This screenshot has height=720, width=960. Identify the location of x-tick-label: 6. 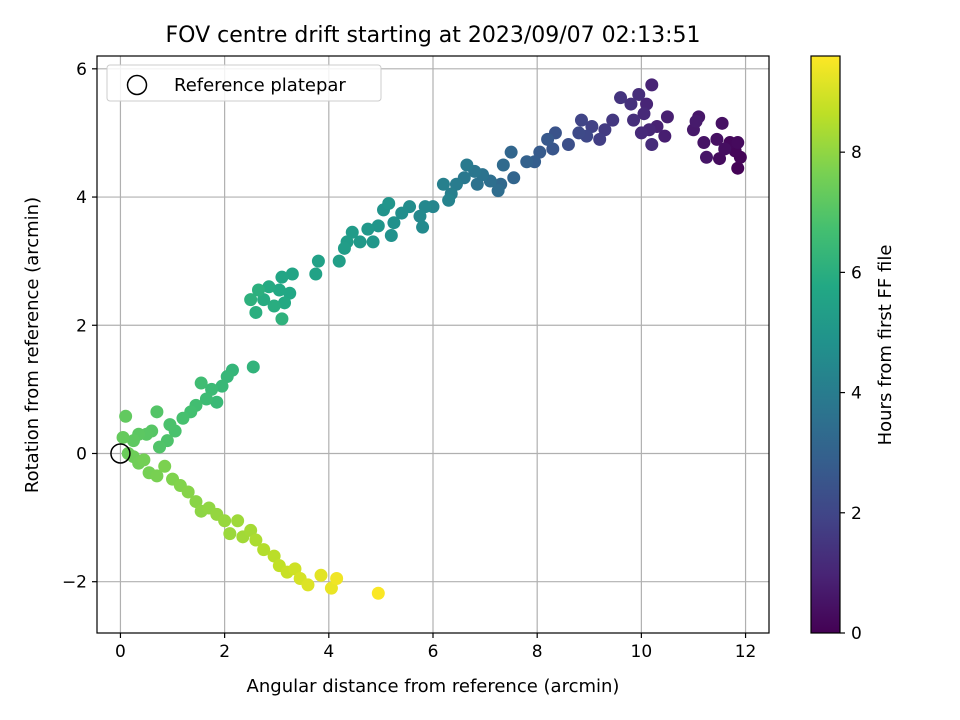
(433, 652).